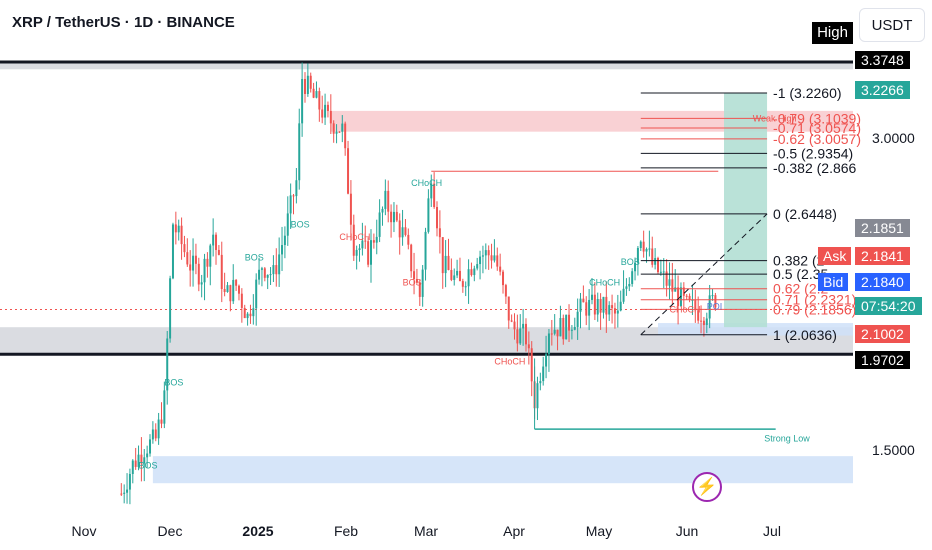 The image size is (932, 550). Describe the element at coordinates (800, 274) in the screenshot. I see `fib-label-8: 0.5 (2.35` at that location.